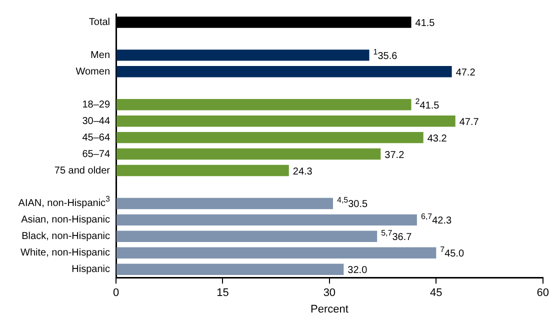  What do you see at coordinates (358, 270) in the screenshot?
I see `data-label: 32.0` at bounding box center [358, 270].